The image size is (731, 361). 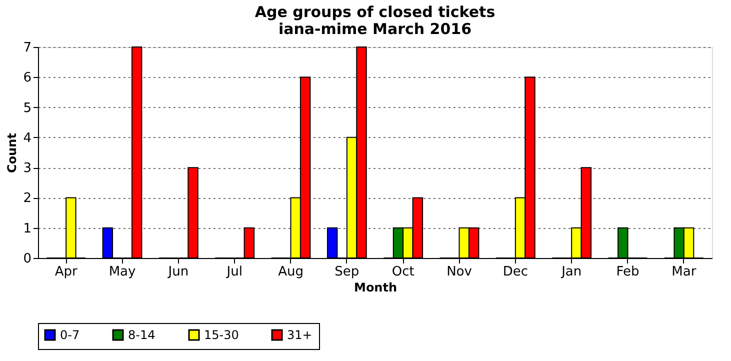 What do you see at coordinates (628, 272) in the screenshot?
I see `x-tick-label: Feb` at bounding box center [628, 272].